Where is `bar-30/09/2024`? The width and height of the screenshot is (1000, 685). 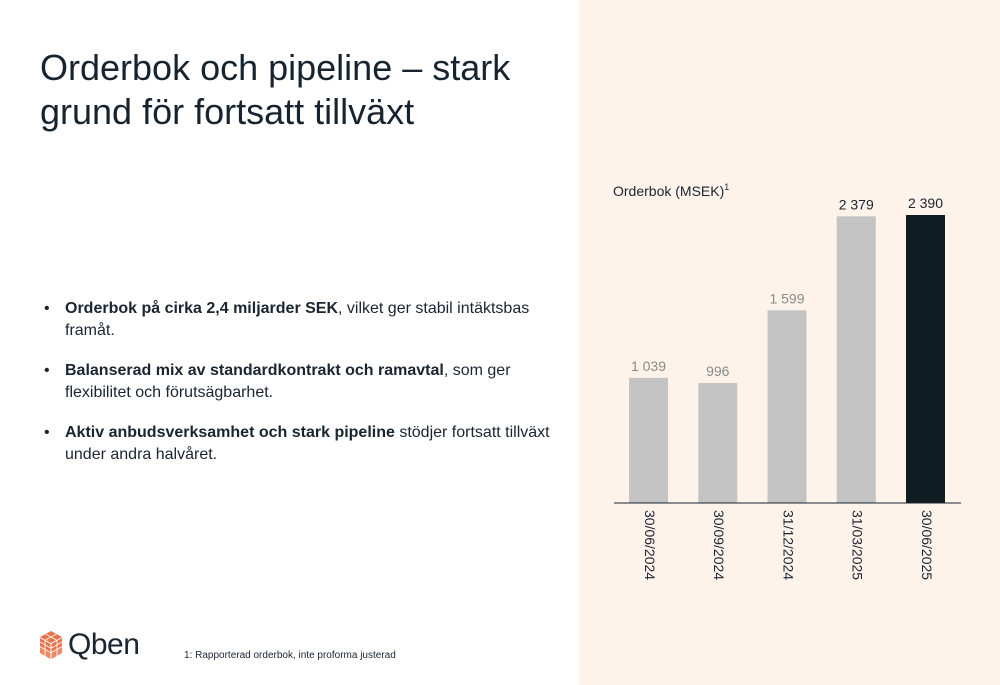 bar-30/09/2024 is located at coordinates (718, 442).